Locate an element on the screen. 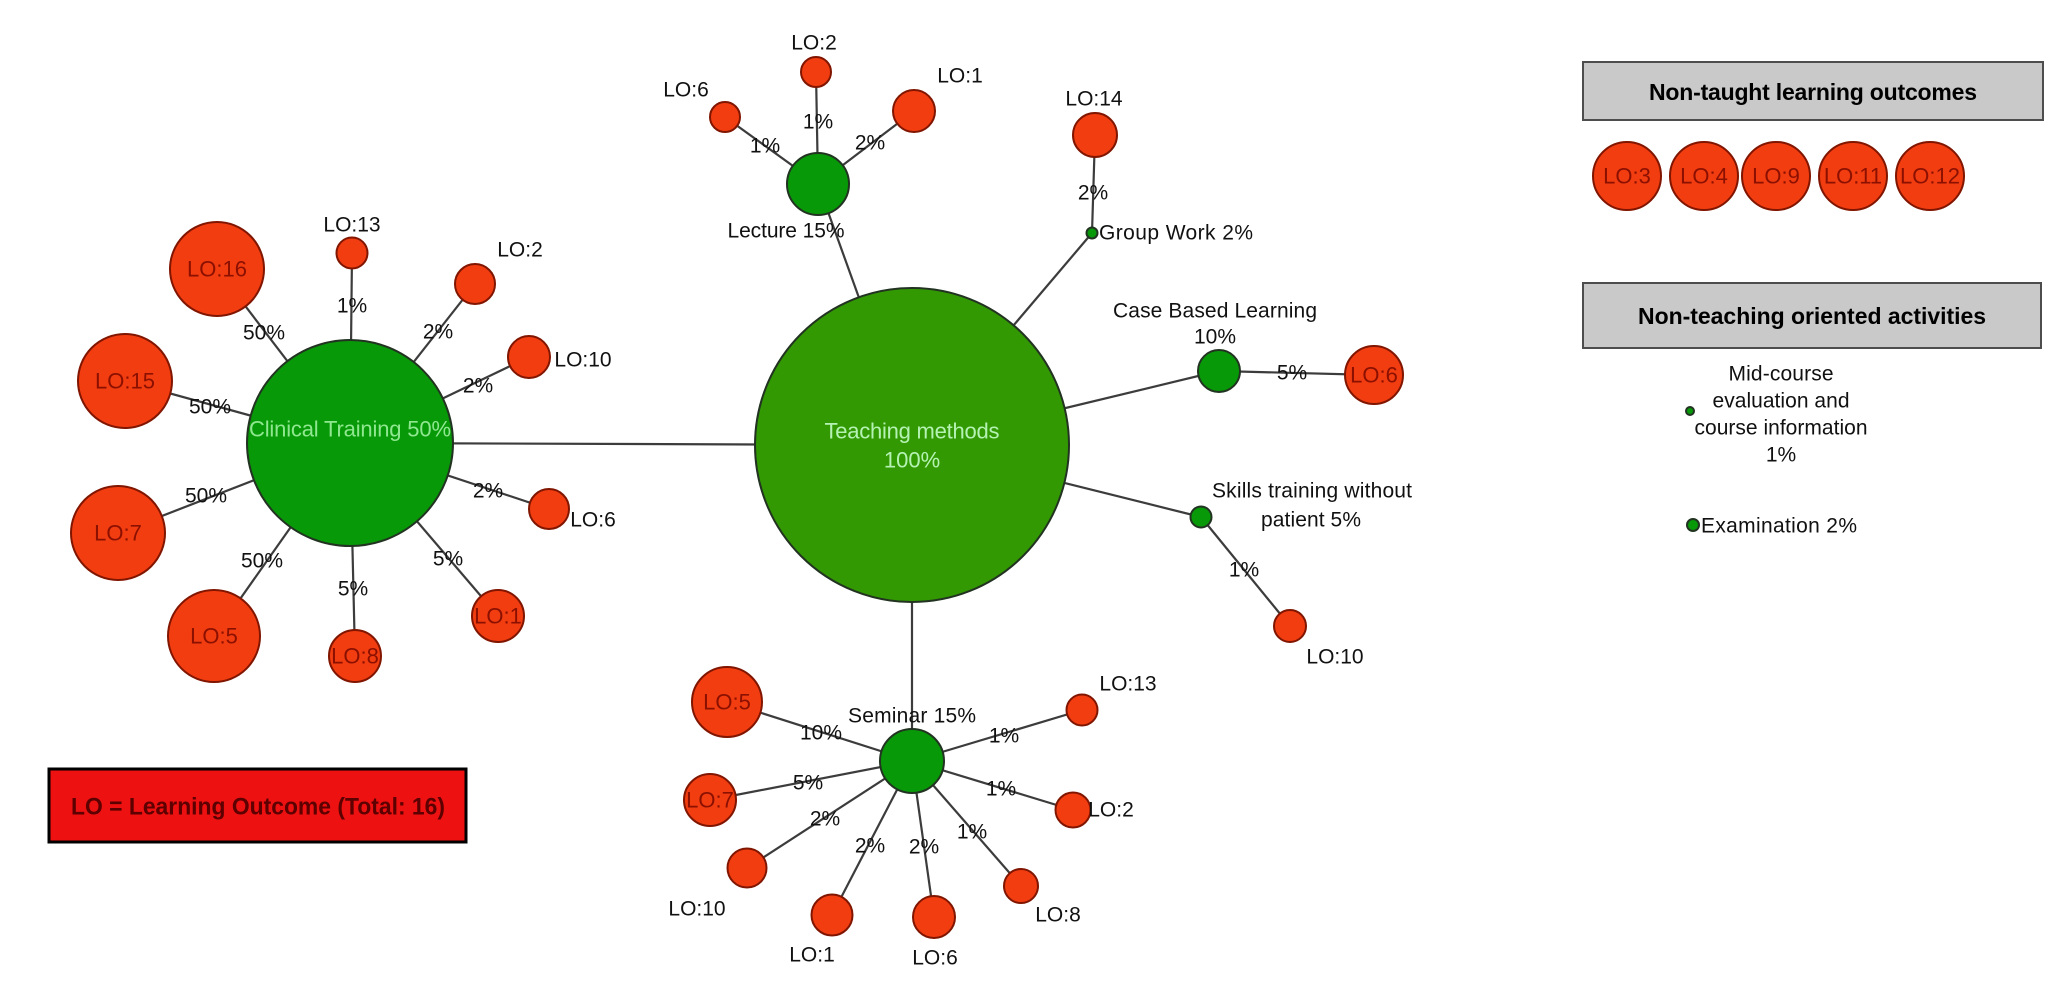 Image resolution: width=2059 pixels, height=1006 pixels. svg-text: LO:14 is located at coordinates (1094, 99).